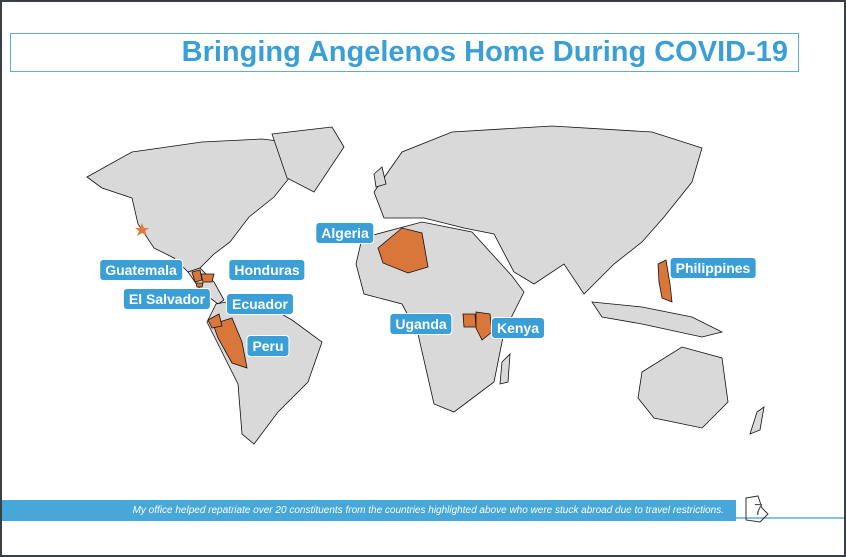 This screenshot has width=846, height=557. I want to click on uk, so click(380, 177).